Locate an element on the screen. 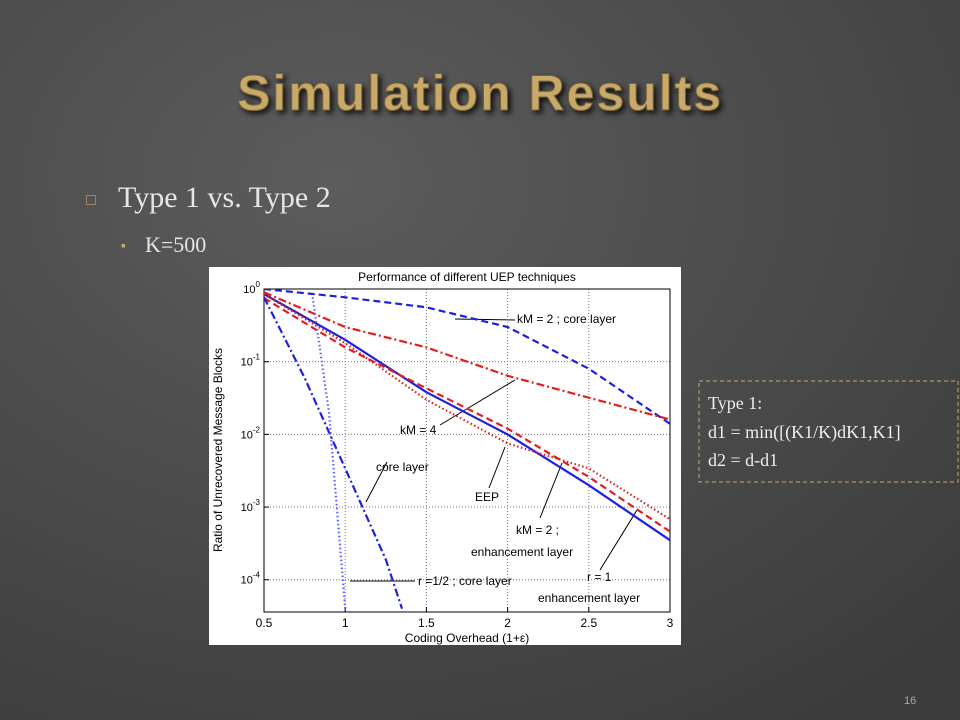 The image size is (960, 720). note-line: d2 = d-d1 is located at coordinates (743, 460).